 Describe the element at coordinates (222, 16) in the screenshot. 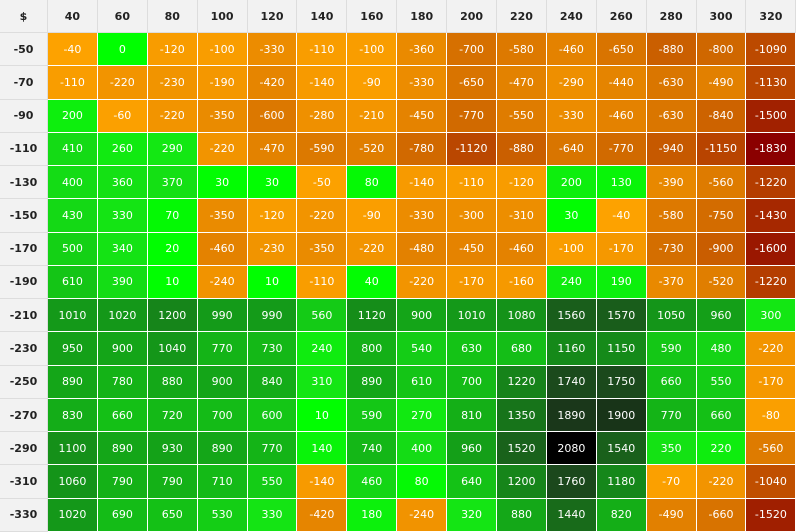

I see `column-header: 100` at that location.